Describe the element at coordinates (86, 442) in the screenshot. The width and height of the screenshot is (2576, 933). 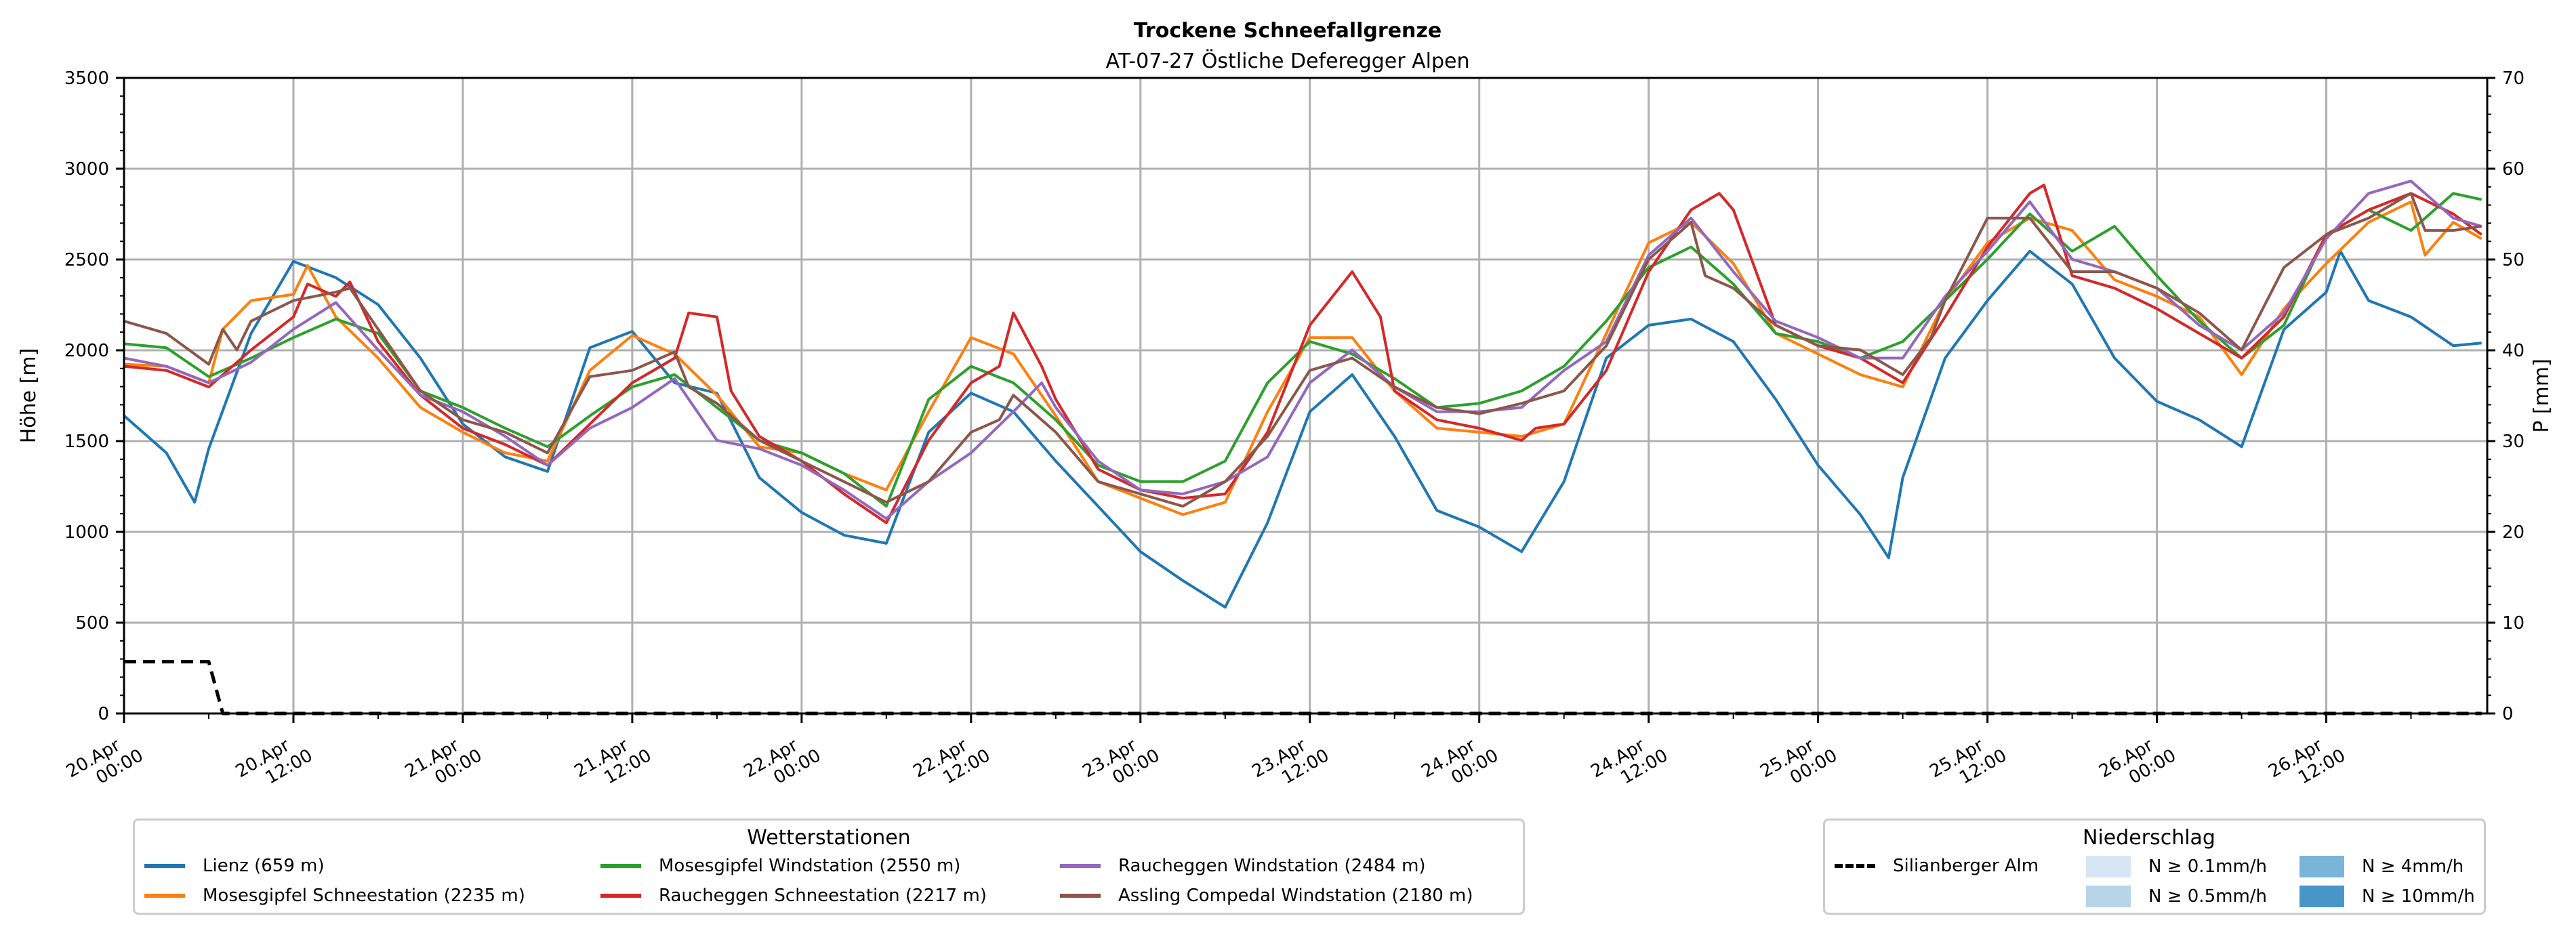
I see `y-tick-label: 1500` at that location.